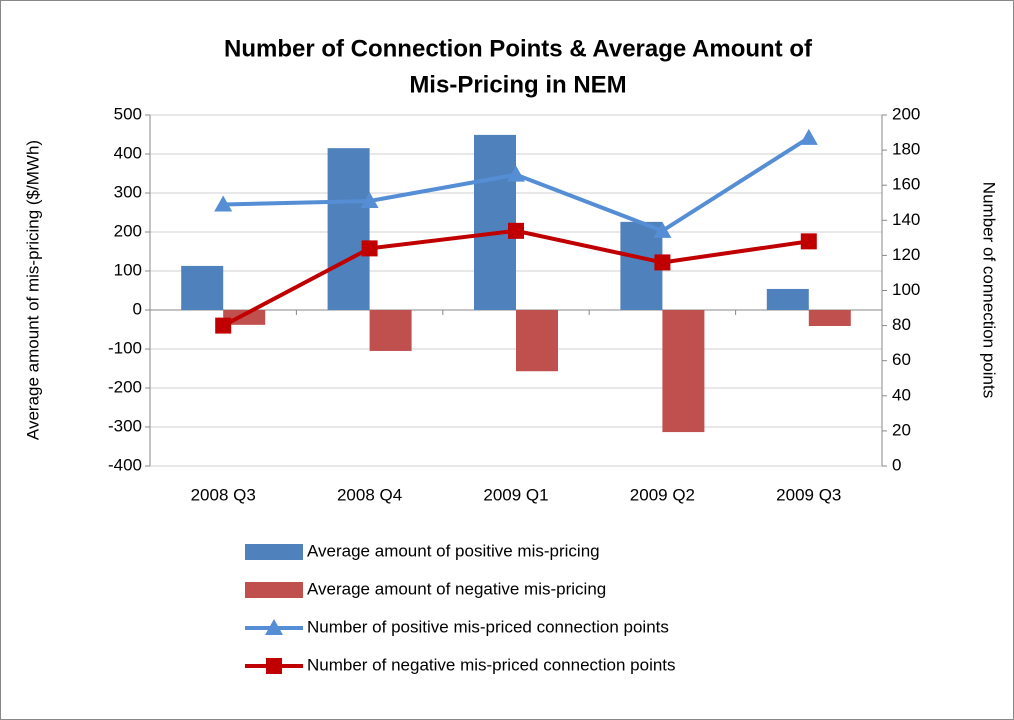  I want to click on y-tick-label: -100, so click(125, 347).